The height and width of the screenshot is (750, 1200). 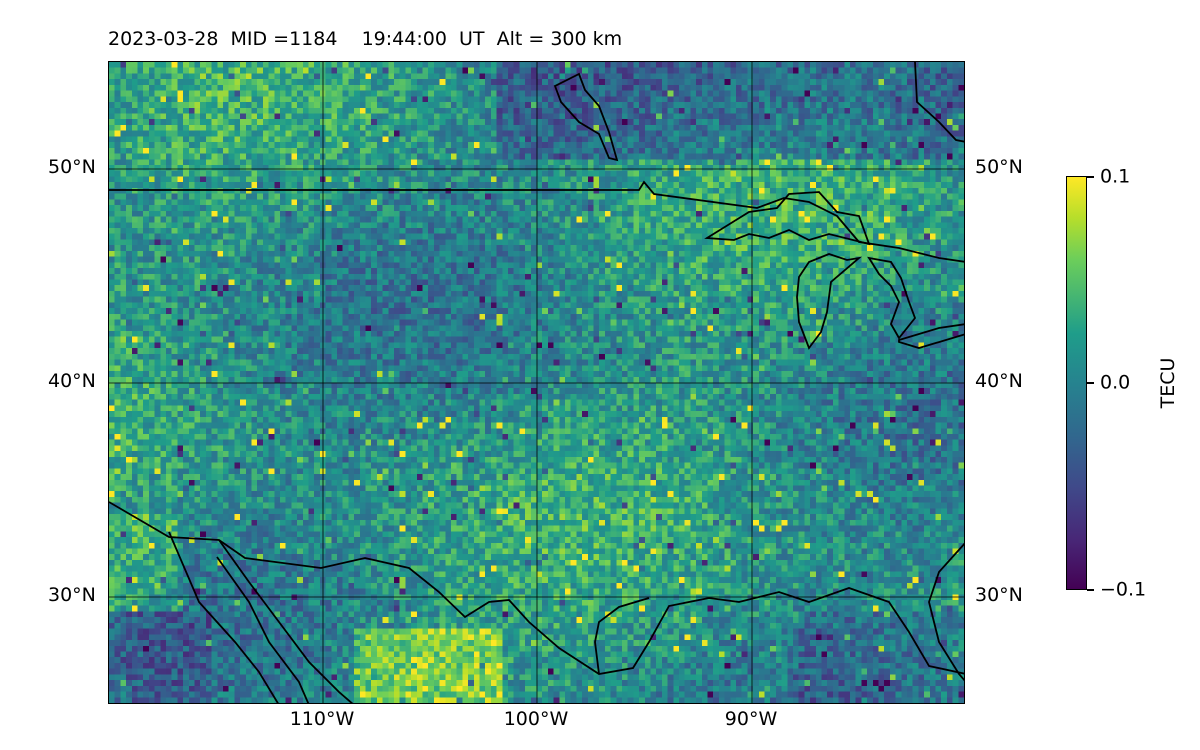 I want to click on us-canada-border, so click(x=536, y=221).